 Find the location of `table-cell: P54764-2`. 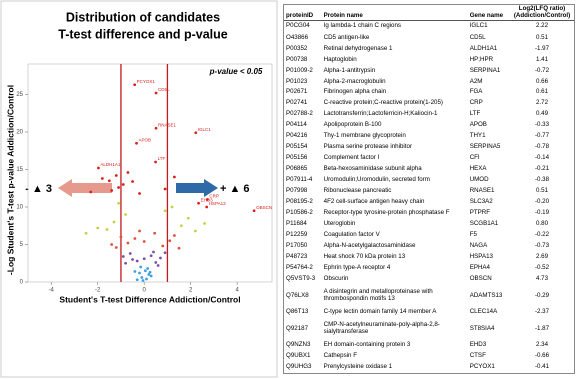

table-cell: P54764-2 is located at coordinates (299, 268).